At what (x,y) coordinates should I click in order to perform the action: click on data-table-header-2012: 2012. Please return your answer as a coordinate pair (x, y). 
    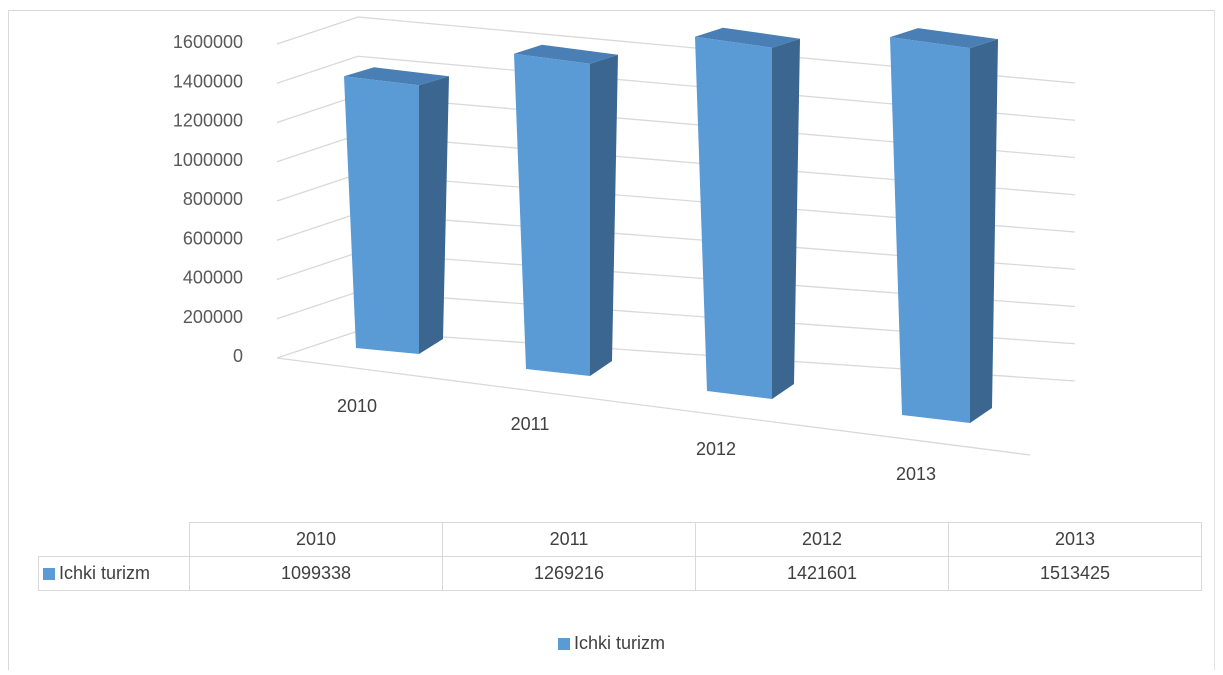
    Looking at the image, I should click on (822, 539).